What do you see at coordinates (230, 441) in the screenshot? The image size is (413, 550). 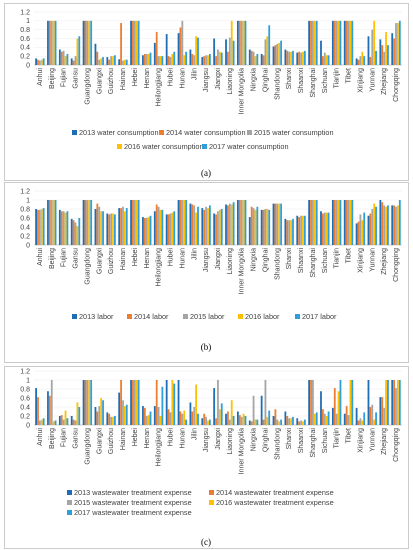 I see `x-tick-label: Liaoning` at bounding box center [230, 441].